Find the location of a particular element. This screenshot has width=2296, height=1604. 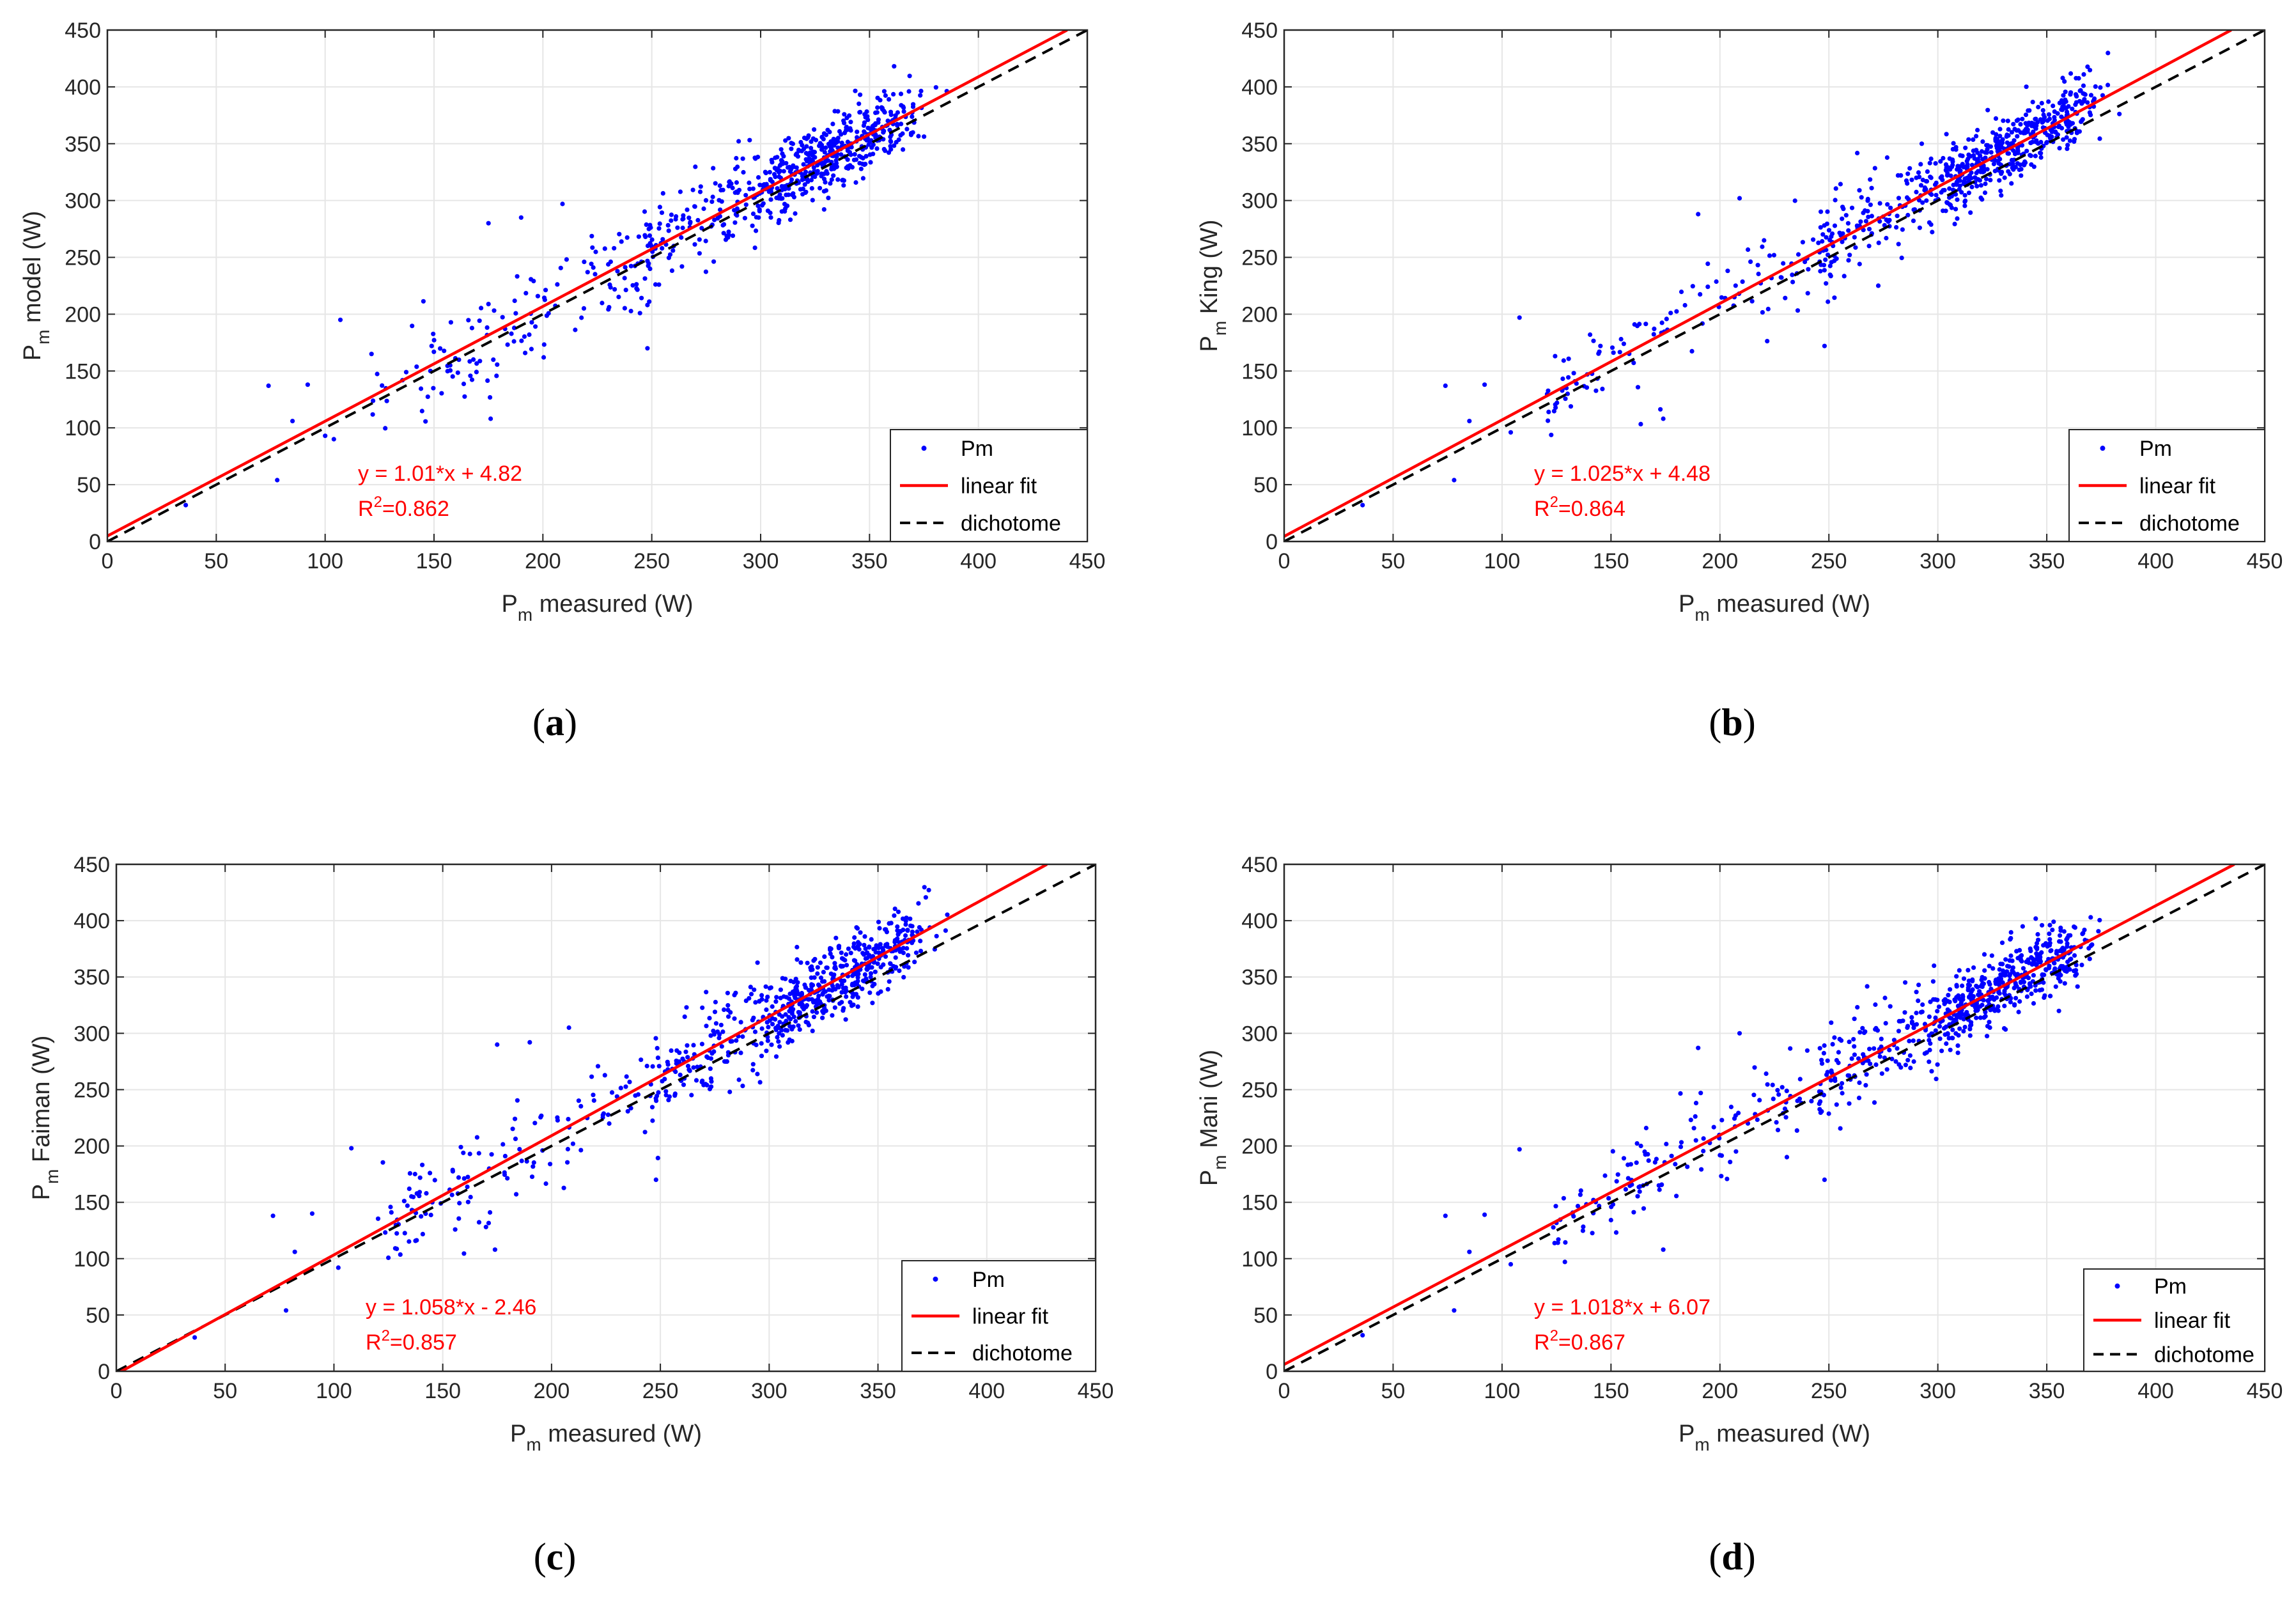

y-tick-label: 350 is located at coordinates (1259, 977).